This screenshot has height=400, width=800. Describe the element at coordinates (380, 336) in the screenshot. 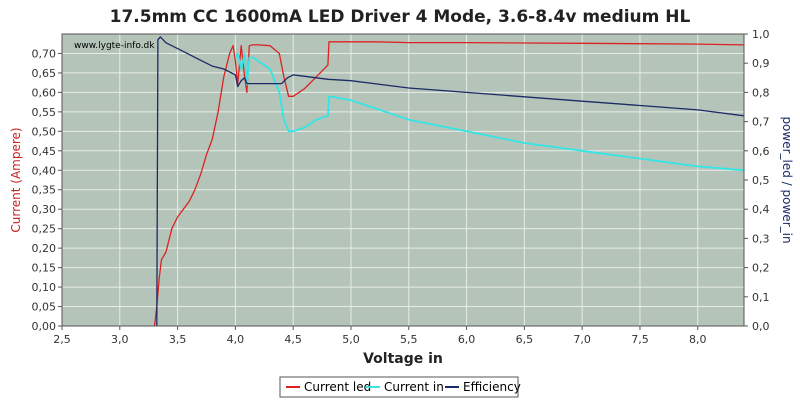

I see `x-axis-ticks: 2,5 3,0 3,5 4,0 4,5 5,0 5,5 6,0 6,5 7,0 7,5 8,0` at that location.